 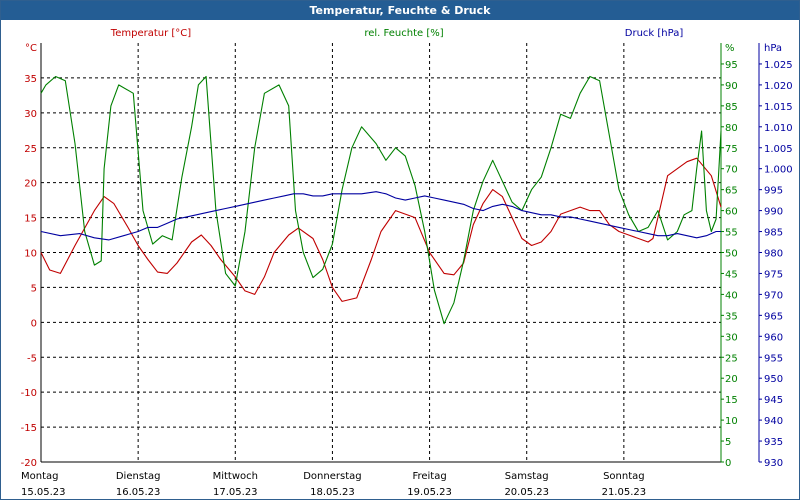 I want to click on pressure-tick-label: 1.000, so click(x=778, y=170).